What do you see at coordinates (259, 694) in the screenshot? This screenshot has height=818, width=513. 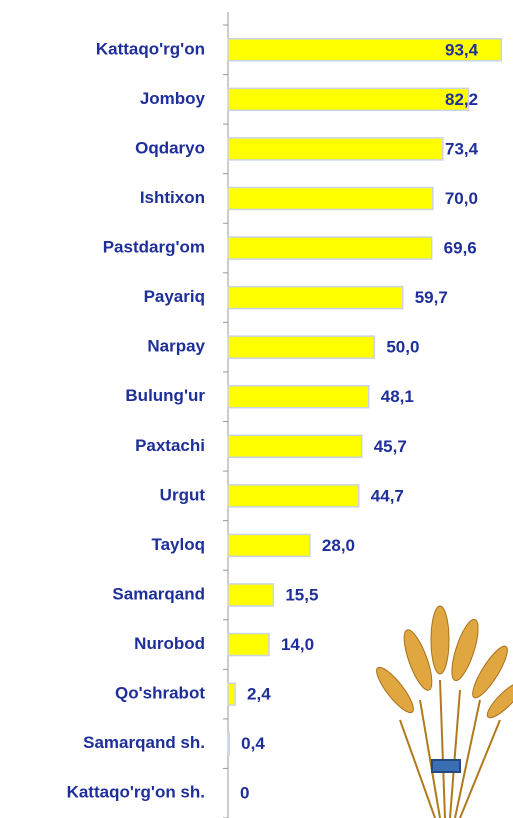 I see `value-label: 2,4` at bounding box center [259, 694].